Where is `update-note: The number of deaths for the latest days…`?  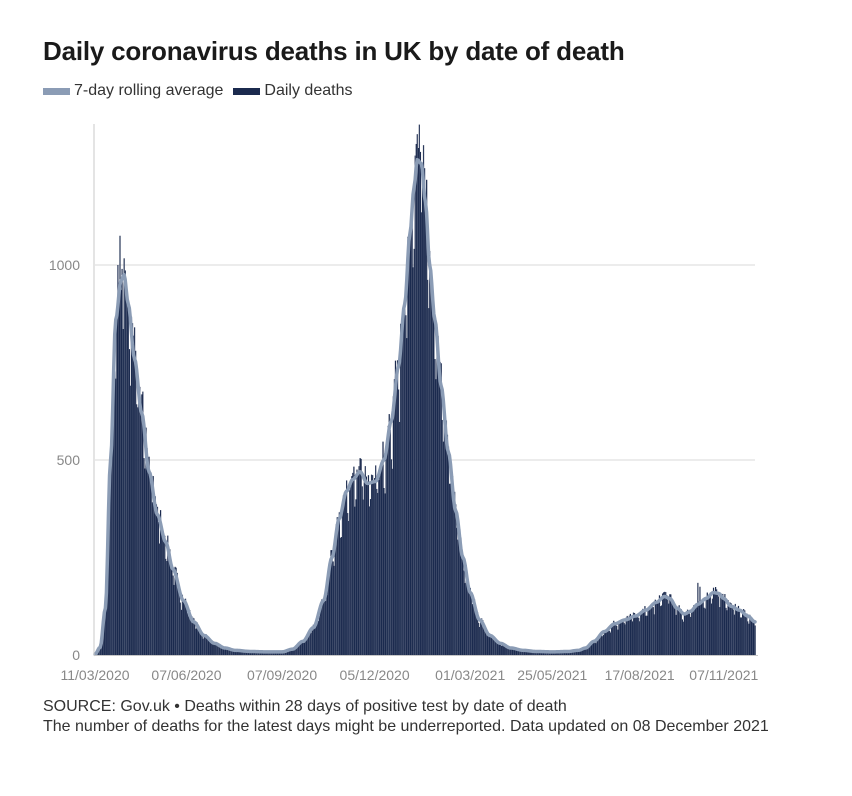
update-note: The number of deaths for the latest days… is located at coordinates (406, 726).